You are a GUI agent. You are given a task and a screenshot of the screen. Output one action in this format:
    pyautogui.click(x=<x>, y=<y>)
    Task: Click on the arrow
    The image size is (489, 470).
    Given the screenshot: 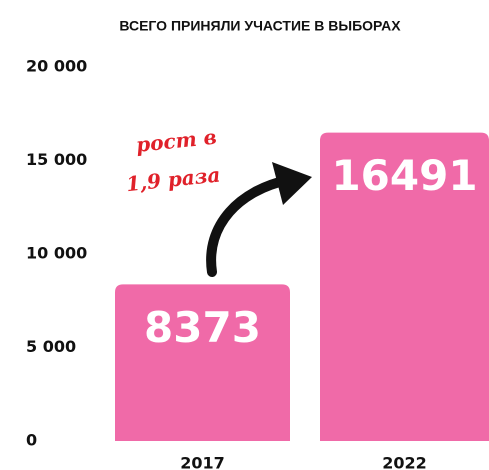 What is the action you would take?
    pyautogui.click(x=249, y=226)
    